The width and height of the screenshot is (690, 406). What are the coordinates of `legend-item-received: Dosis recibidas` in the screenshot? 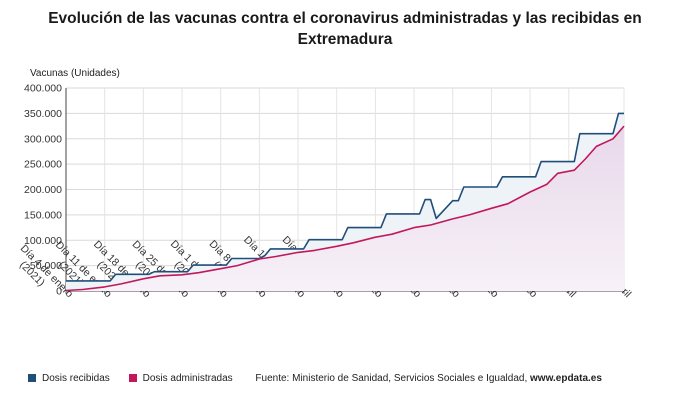 It's located at (69, 378).